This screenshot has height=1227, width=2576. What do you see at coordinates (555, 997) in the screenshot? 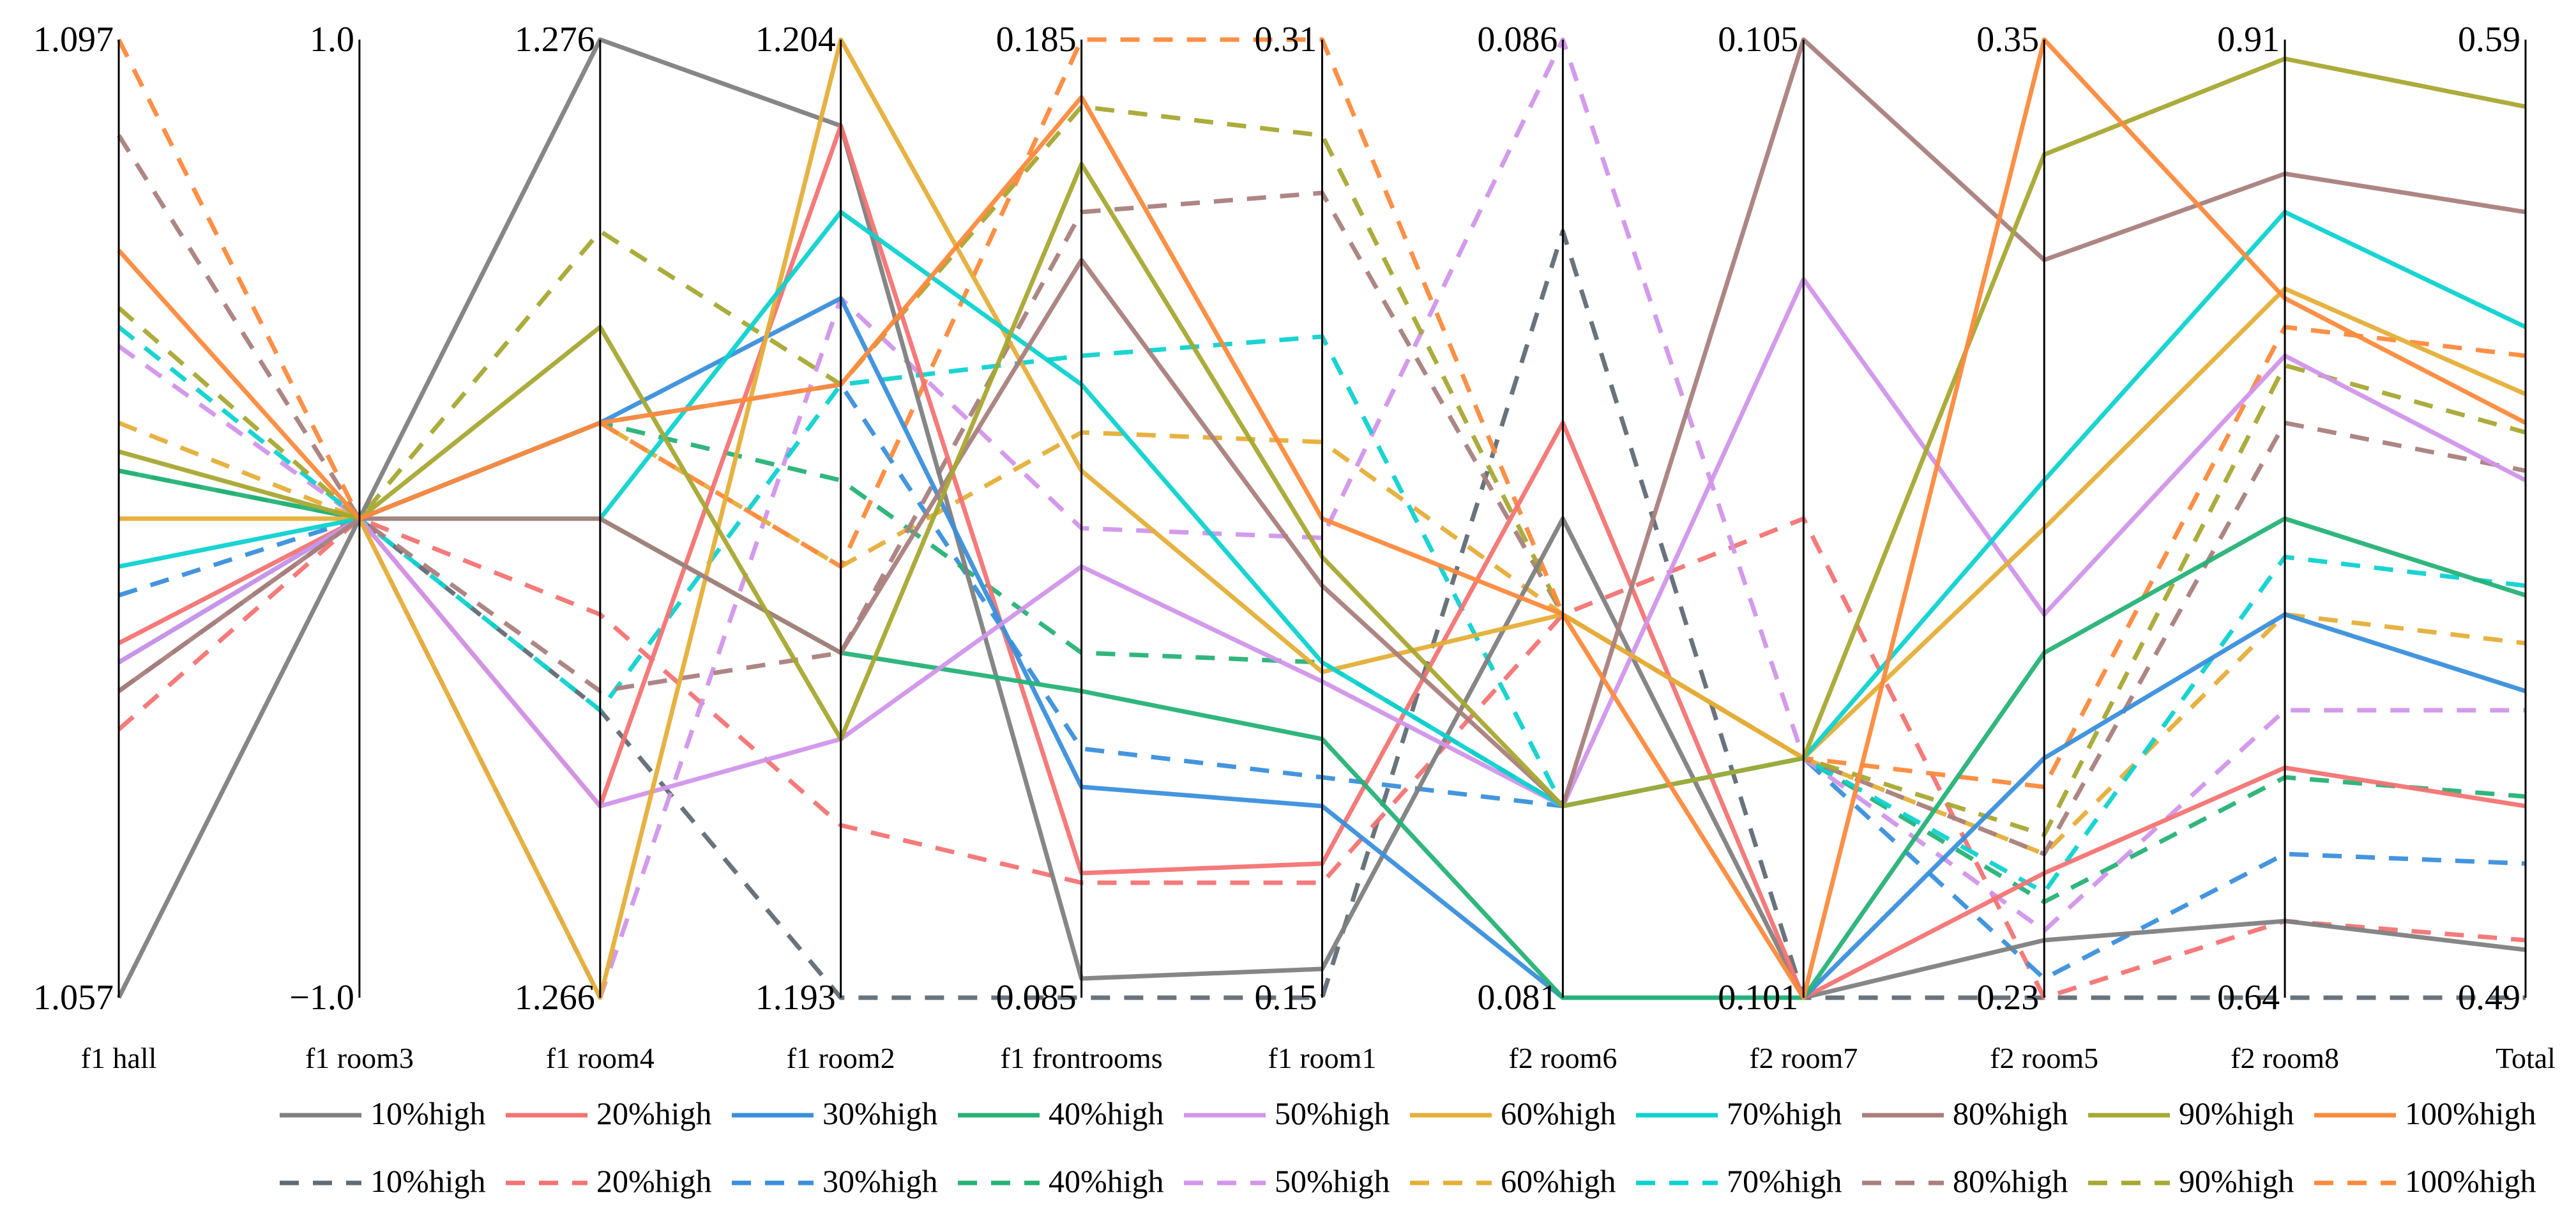
I see `axis-min-label: 1.266` at bounding box center [555, 997].